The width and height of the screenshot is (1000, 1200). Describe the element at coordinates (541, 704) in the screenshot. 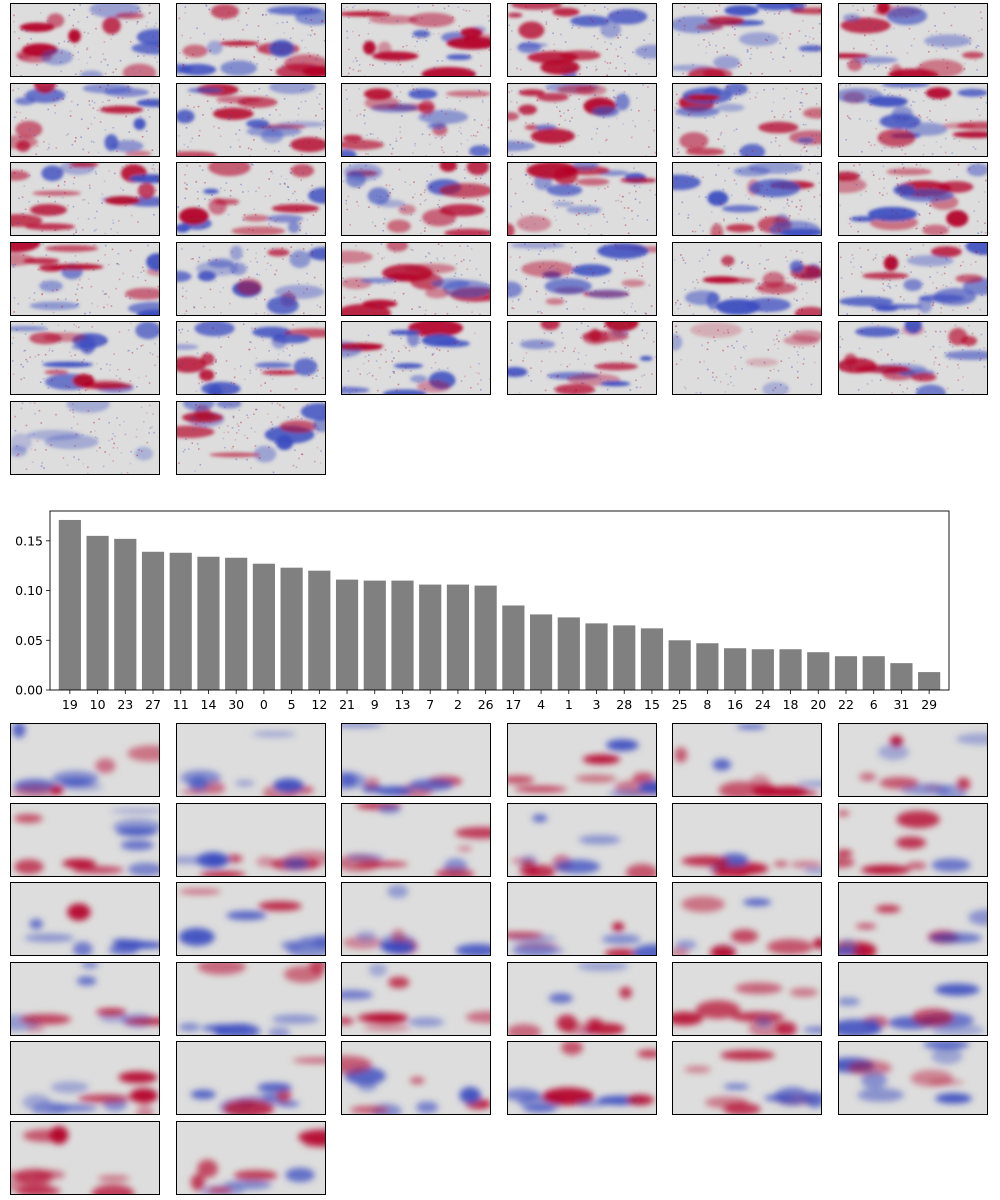

I see `x-tick-label: 4` at that location.